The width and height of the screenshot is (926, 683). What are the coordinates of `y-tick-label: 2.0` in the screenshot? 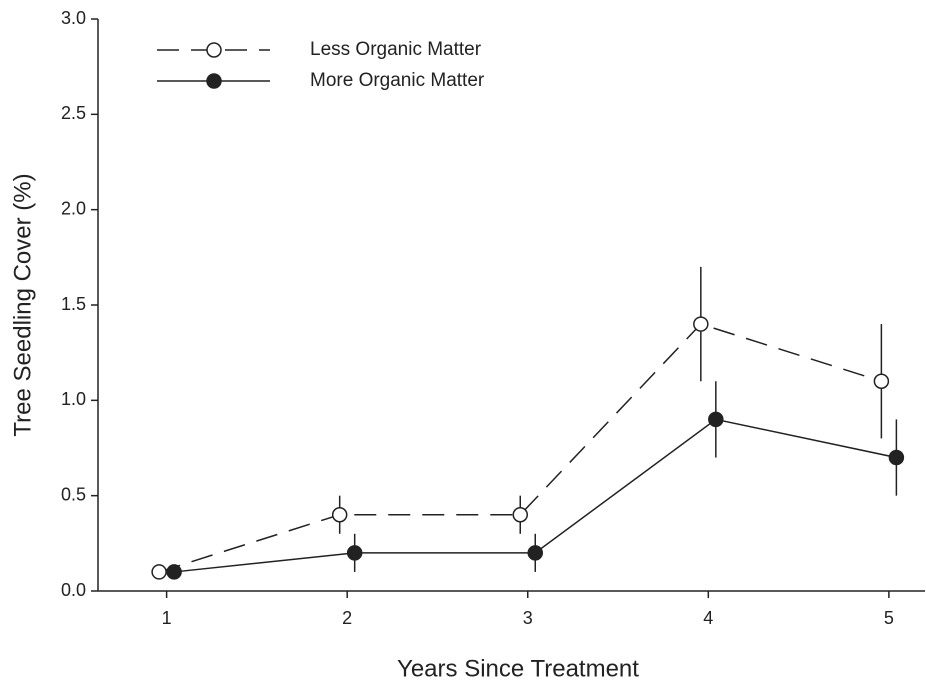 It's located at (73, 208).